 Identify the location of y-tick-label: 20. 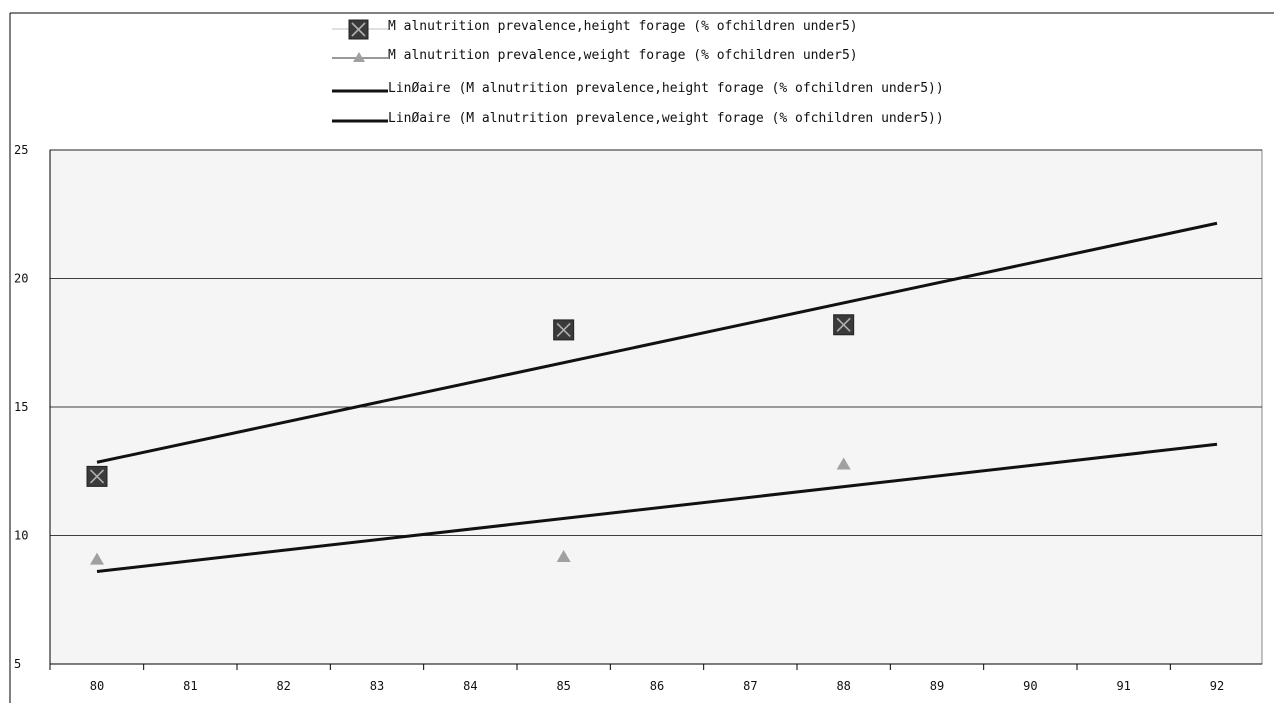
(21, 279).